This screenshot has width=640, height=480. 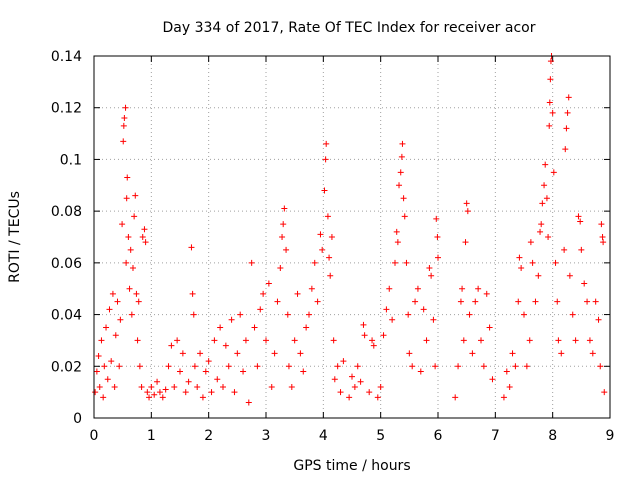 What do you see at coordinates (66, 212) in the screenshot?
I see `y-tick-label: 0.08` at bounding box center [66, 212].